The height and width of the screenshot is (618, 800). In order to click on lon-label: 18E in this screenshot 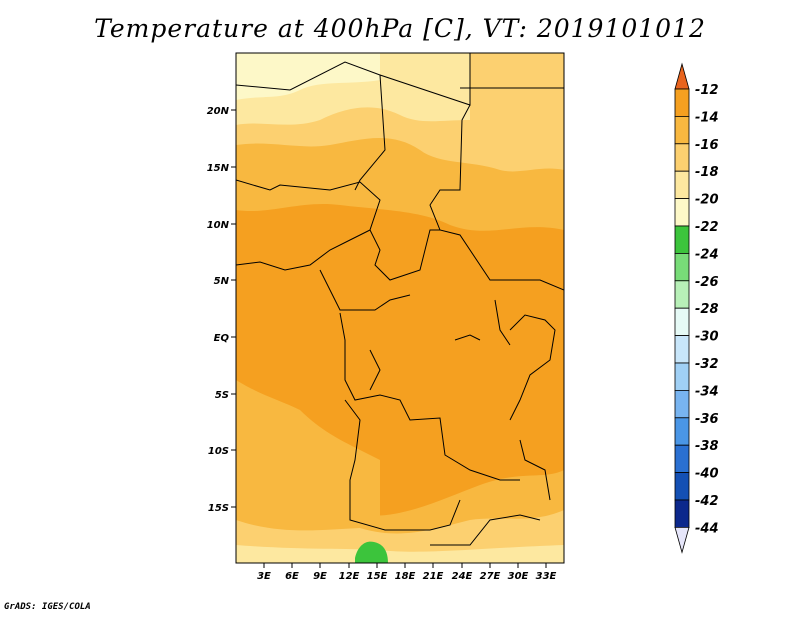, I will do `click(405, 576)`.